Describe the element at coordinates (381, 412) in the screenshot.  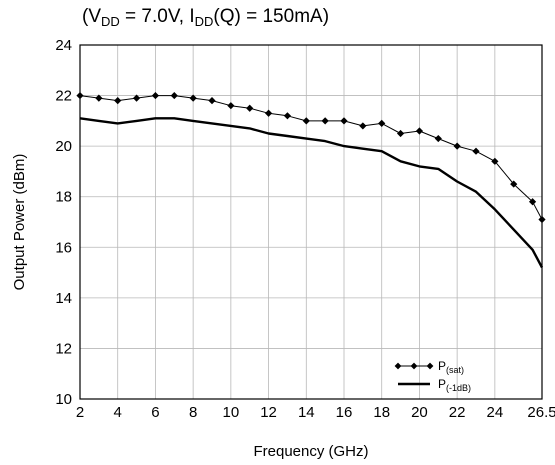
I see `x-tick-label: 18` at that location.